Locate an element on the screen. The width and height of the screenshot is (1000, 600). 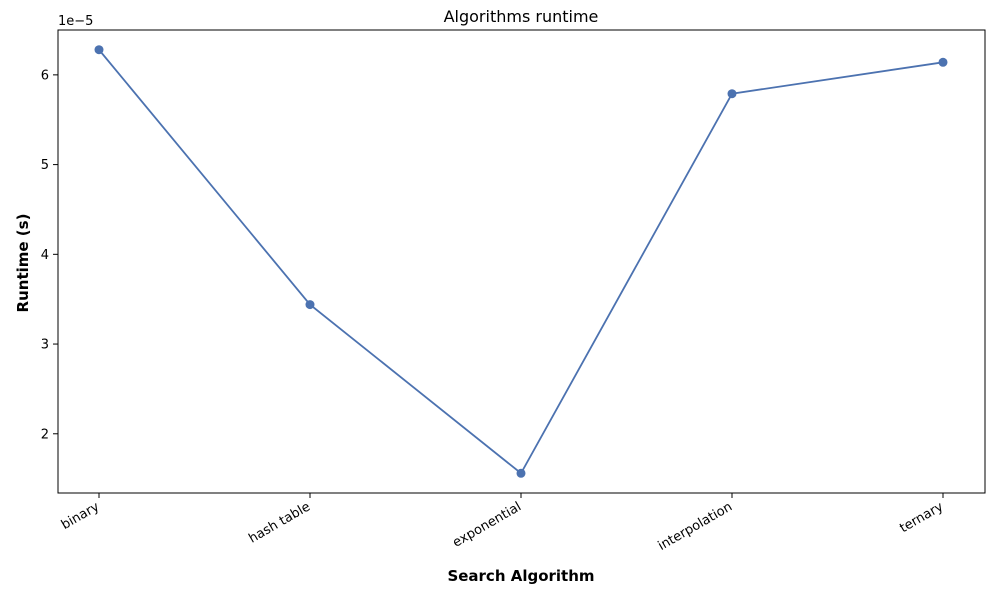
data-point-interpolation is located at coordinates (732, 94).